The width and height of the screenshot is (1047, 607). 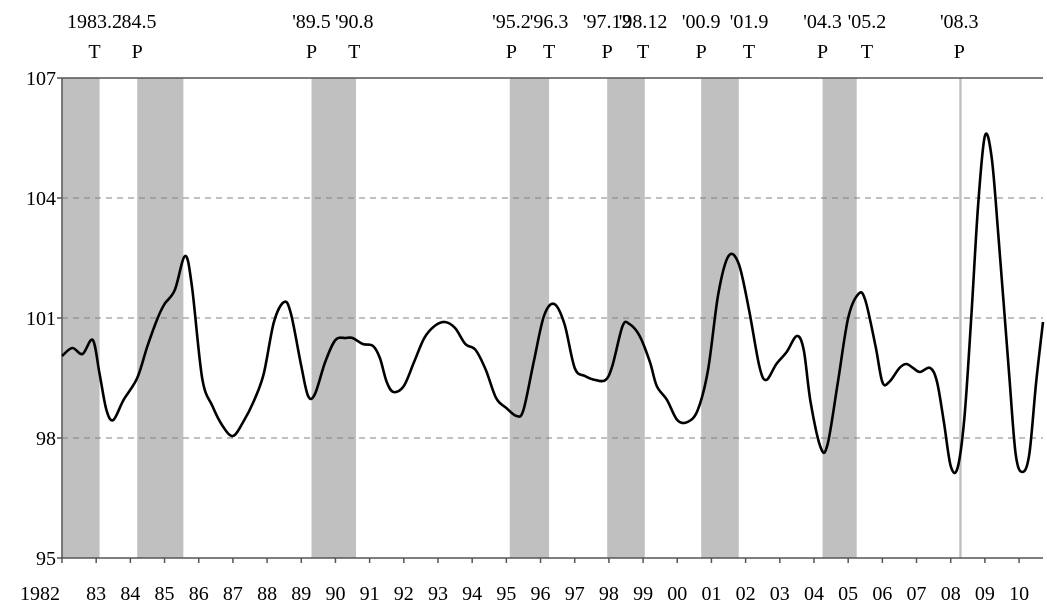 What do you see at coordinates (96, 594) in the screenshot?
I see `x-tick-label: 83` at bounding box center [96, 594].